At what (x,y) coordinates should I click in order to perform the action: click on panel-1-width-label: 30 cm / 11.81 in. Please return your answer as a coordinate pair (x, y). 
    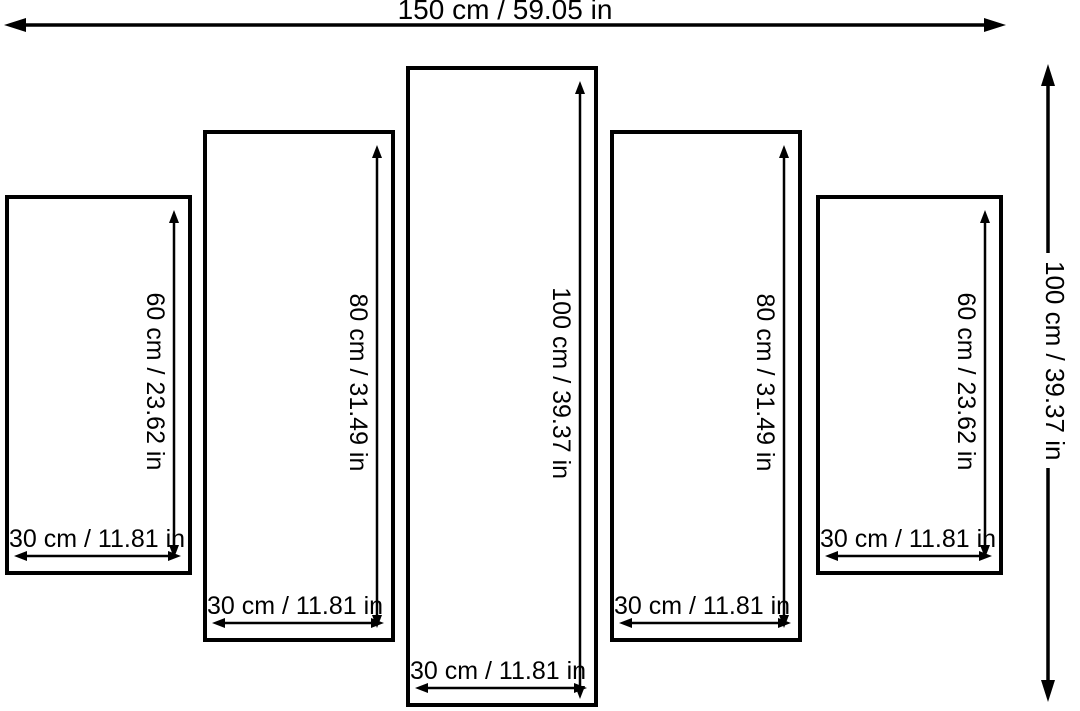
    Looking at the image, I should click on (97, 539).